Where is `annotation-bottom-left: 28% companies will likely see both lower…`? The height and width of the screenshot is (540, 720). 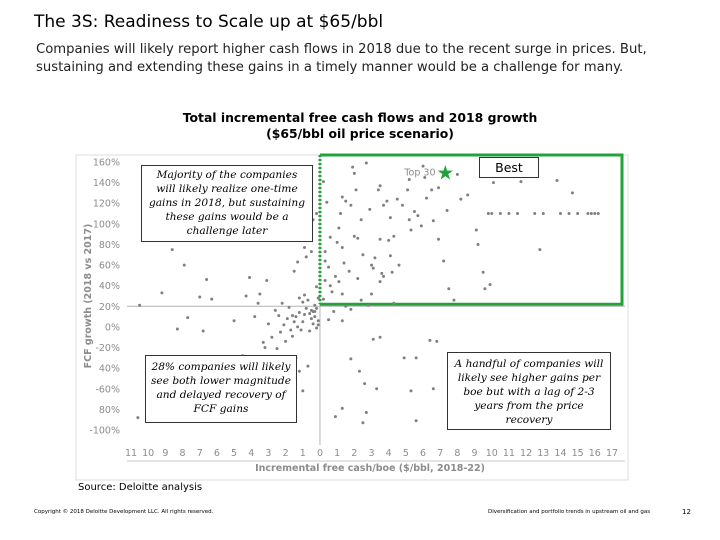
annotation-bottom-left: 28% companies will likely see both lower… is located at coordinates (221, 389).